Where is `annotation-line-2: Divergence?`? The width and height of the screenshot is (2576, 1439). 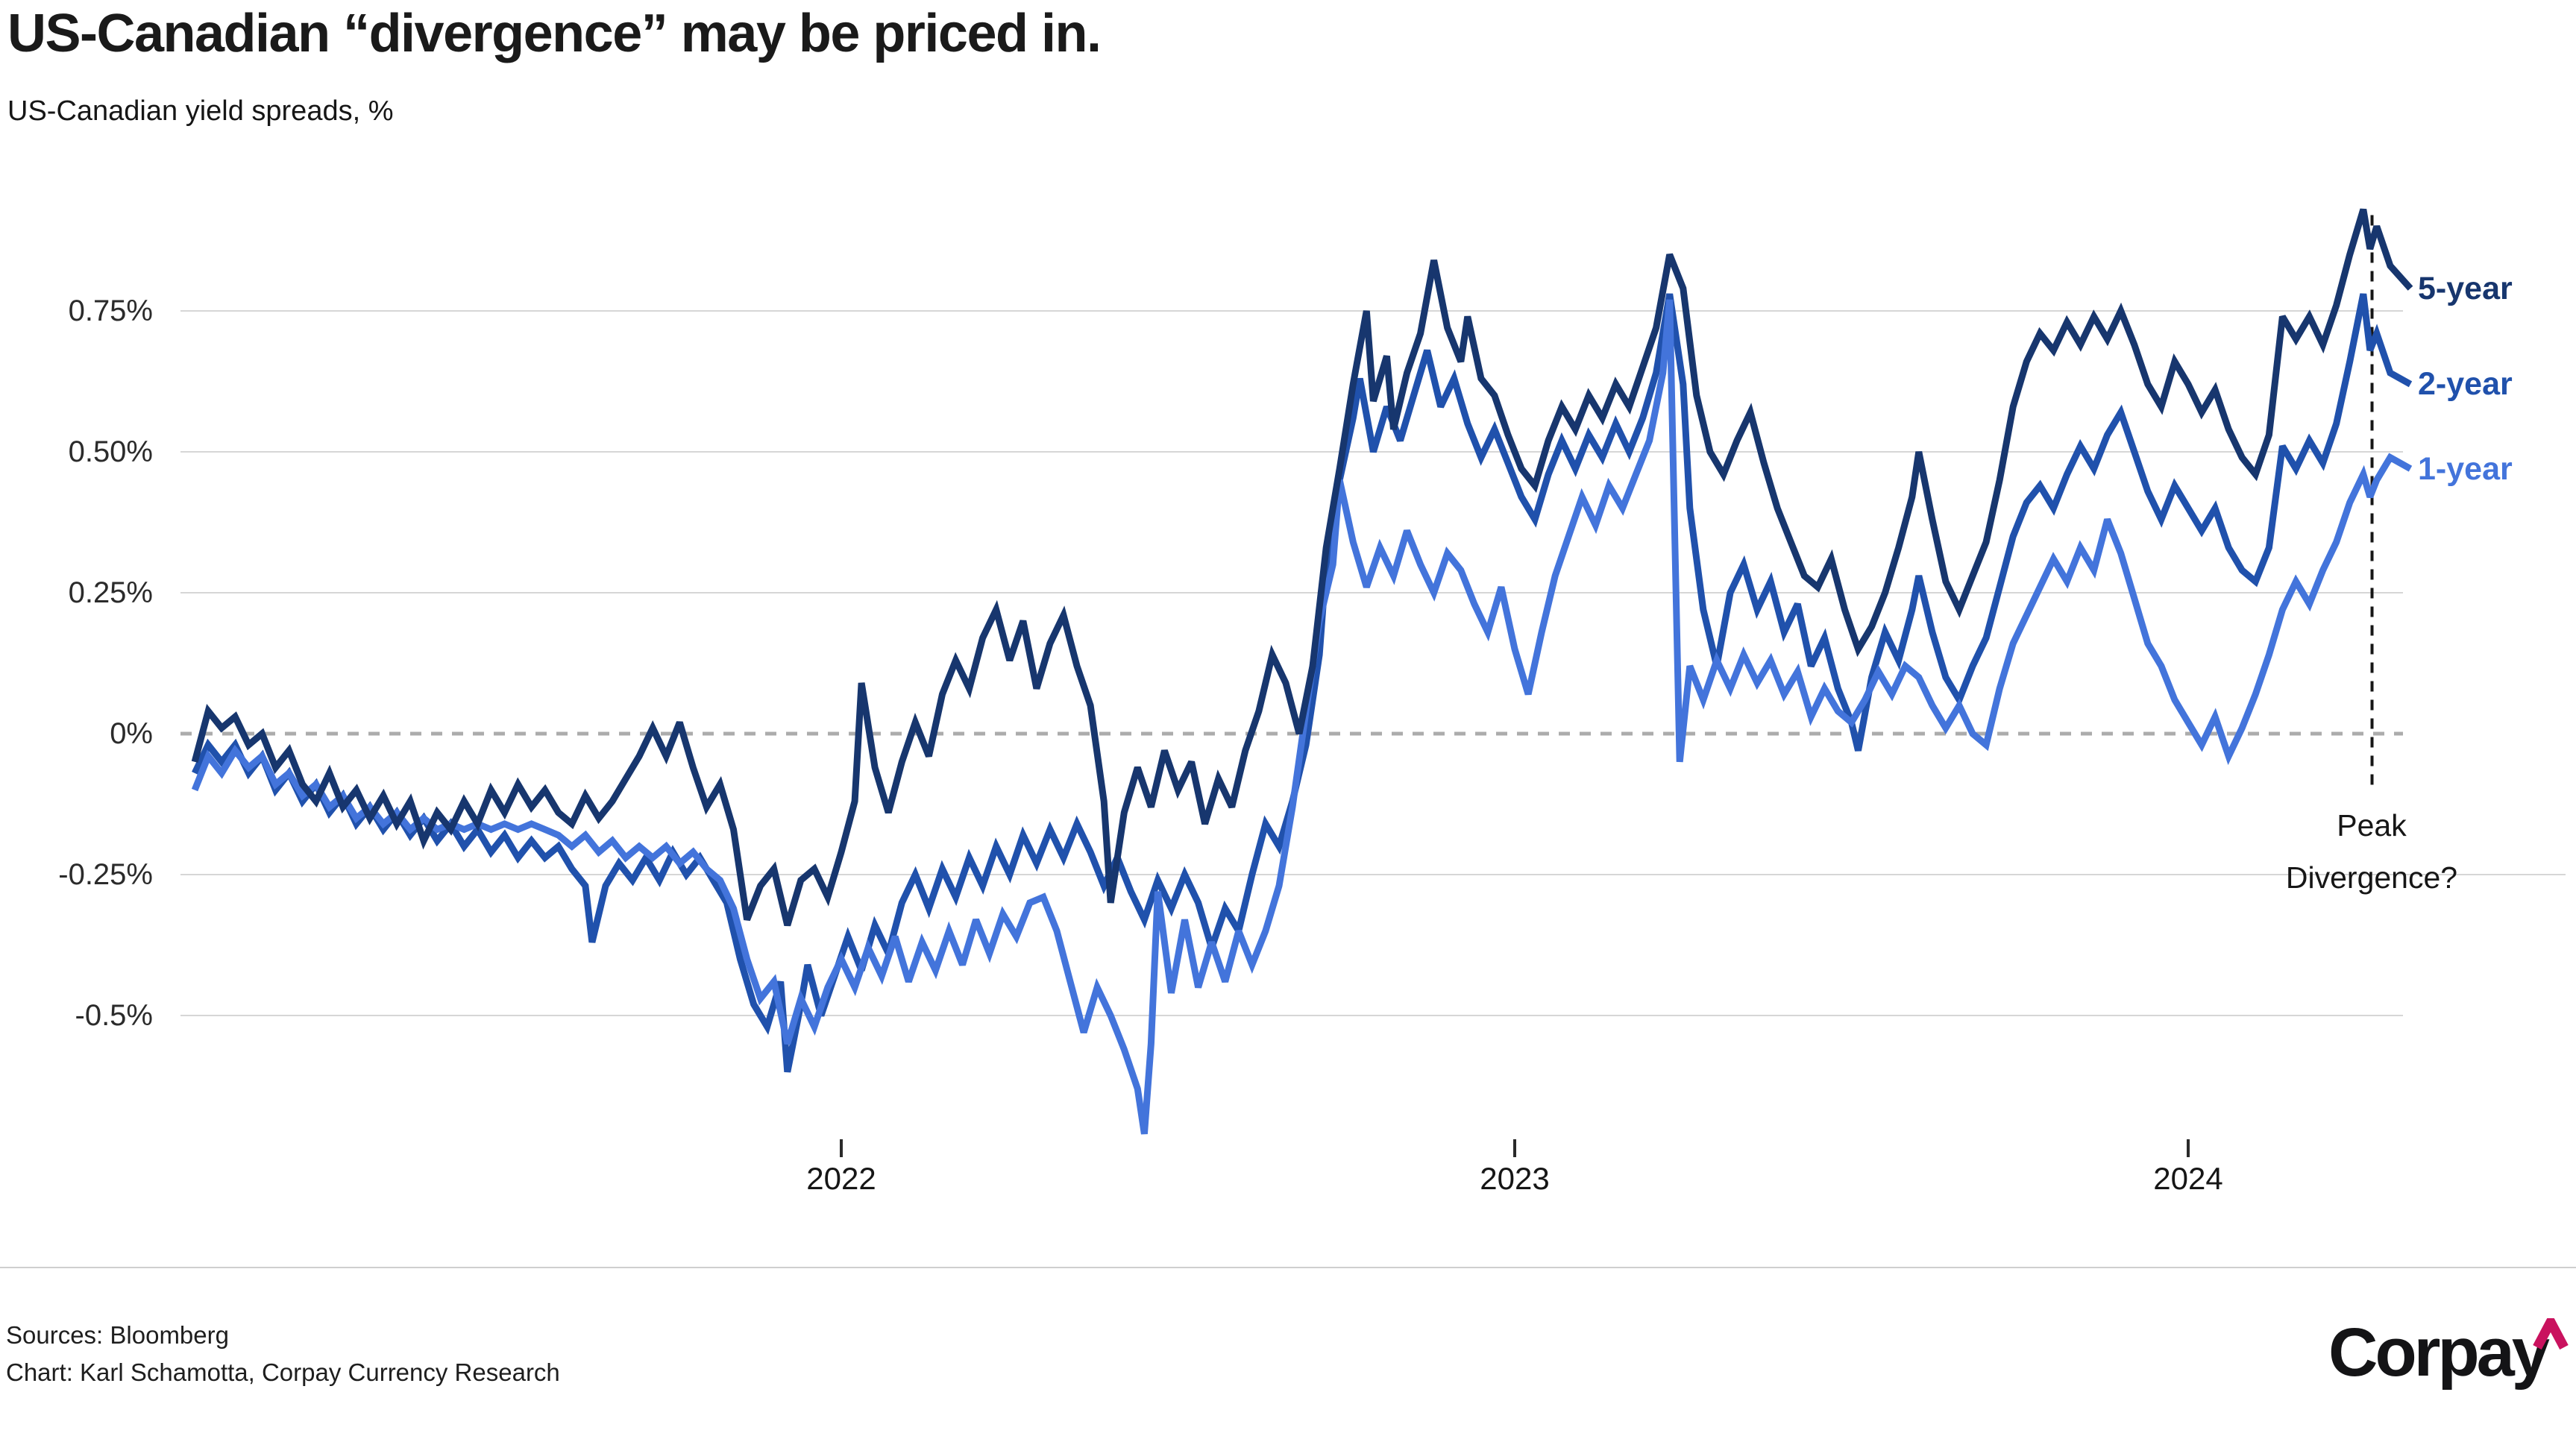 annotation-line-2: Divergence? is located at coordinates (2372, 877).